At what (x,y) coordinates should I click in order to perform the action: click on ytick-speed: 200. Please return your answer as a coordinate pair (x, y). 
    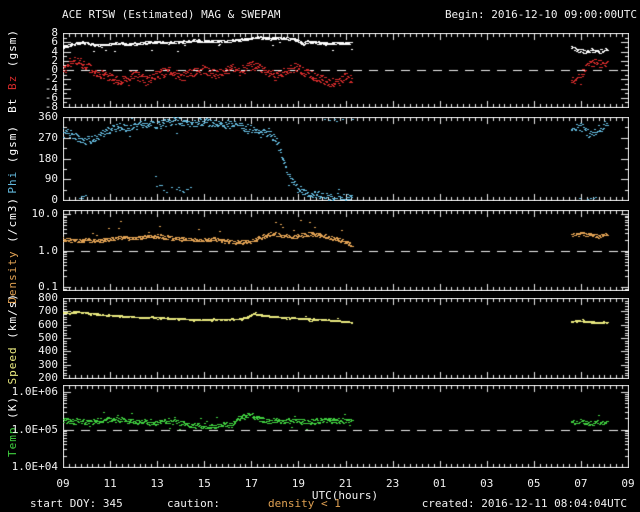
    Looking at the image, I should click on (48, 377).